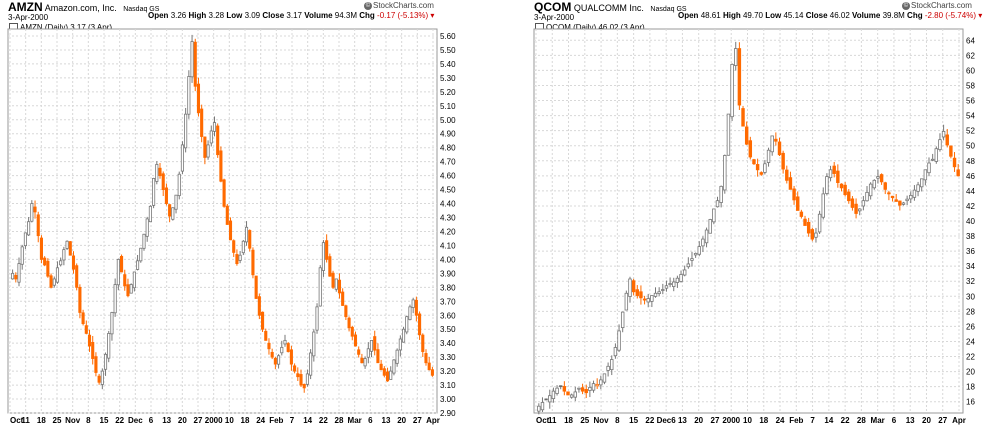 Image resolution: width=986 pixels, height=429 pixels. What do you see at coordinates (554, 17) in the screenshot?
I see `qcom-date: 3-Apr-2000` at bounding box center [554, 17].